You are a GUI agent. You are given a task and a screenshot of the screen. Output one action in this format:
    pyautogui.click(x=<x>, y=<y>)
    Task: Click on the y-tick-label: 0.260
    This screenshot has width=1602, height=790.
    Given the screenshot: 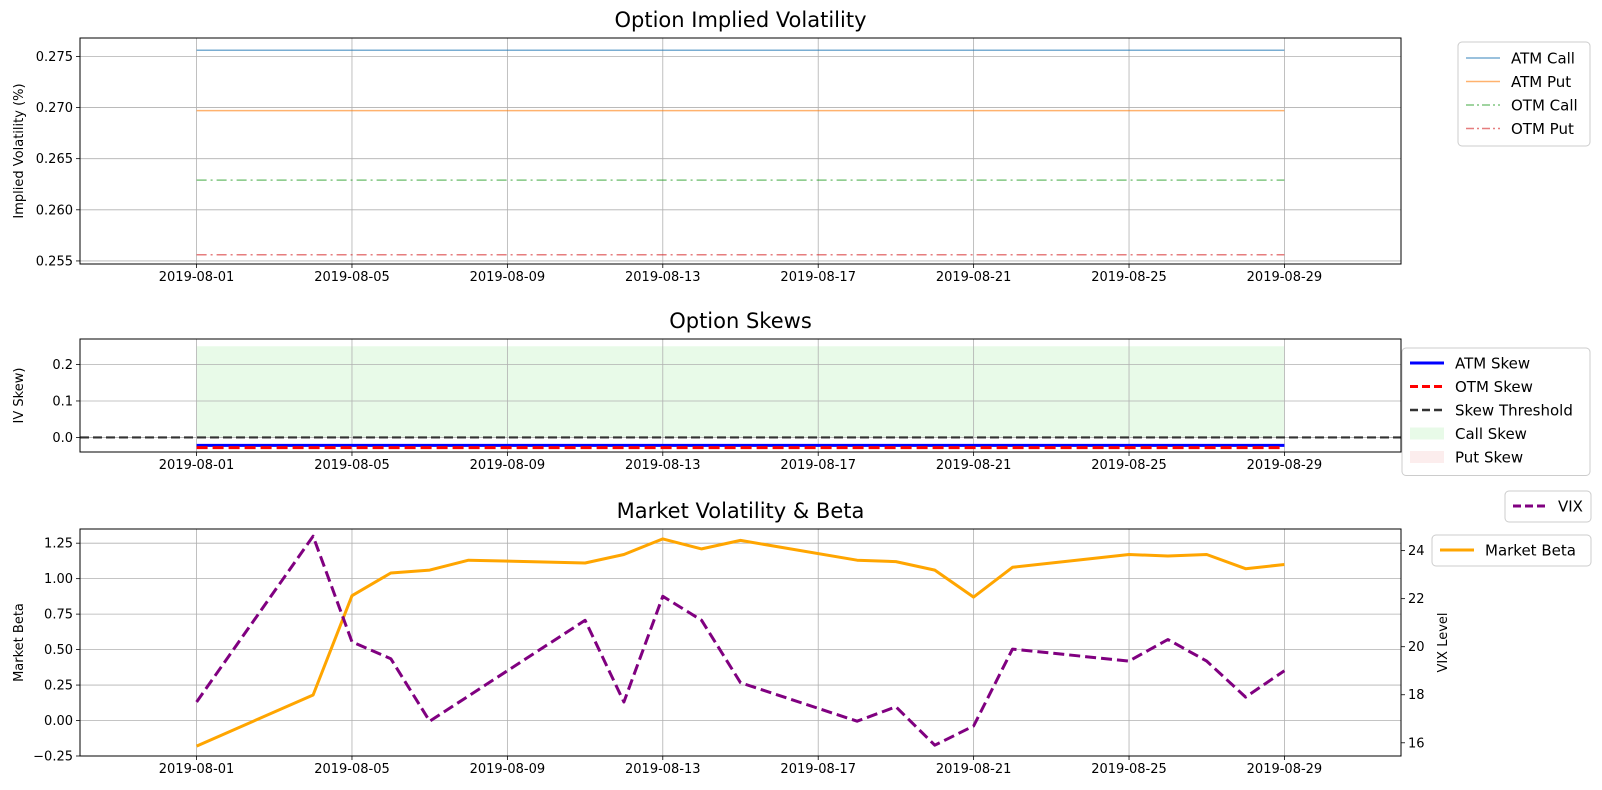 What is the action you would take?
    pyautogui.click(x=54, y=210)
    